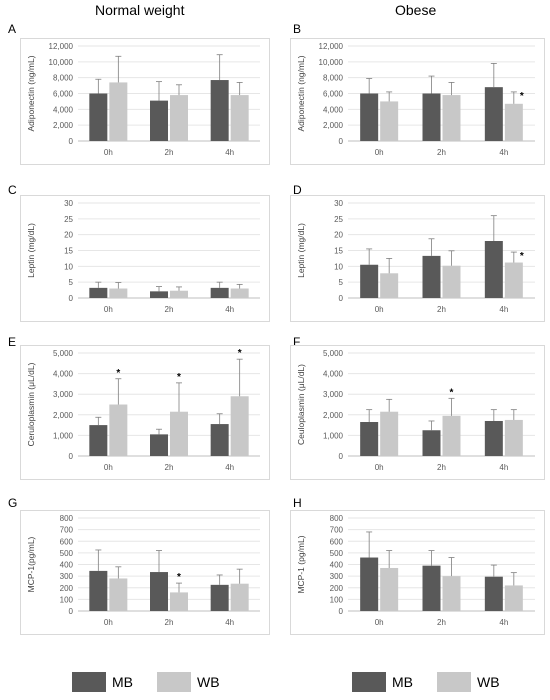 Image resolution: width=550 pixels, height=700 pixels. What do you see at coordinates (333, 94) in the screenshot?
I see `y-tick-label: 6,000` at bounding box center [333, 94].